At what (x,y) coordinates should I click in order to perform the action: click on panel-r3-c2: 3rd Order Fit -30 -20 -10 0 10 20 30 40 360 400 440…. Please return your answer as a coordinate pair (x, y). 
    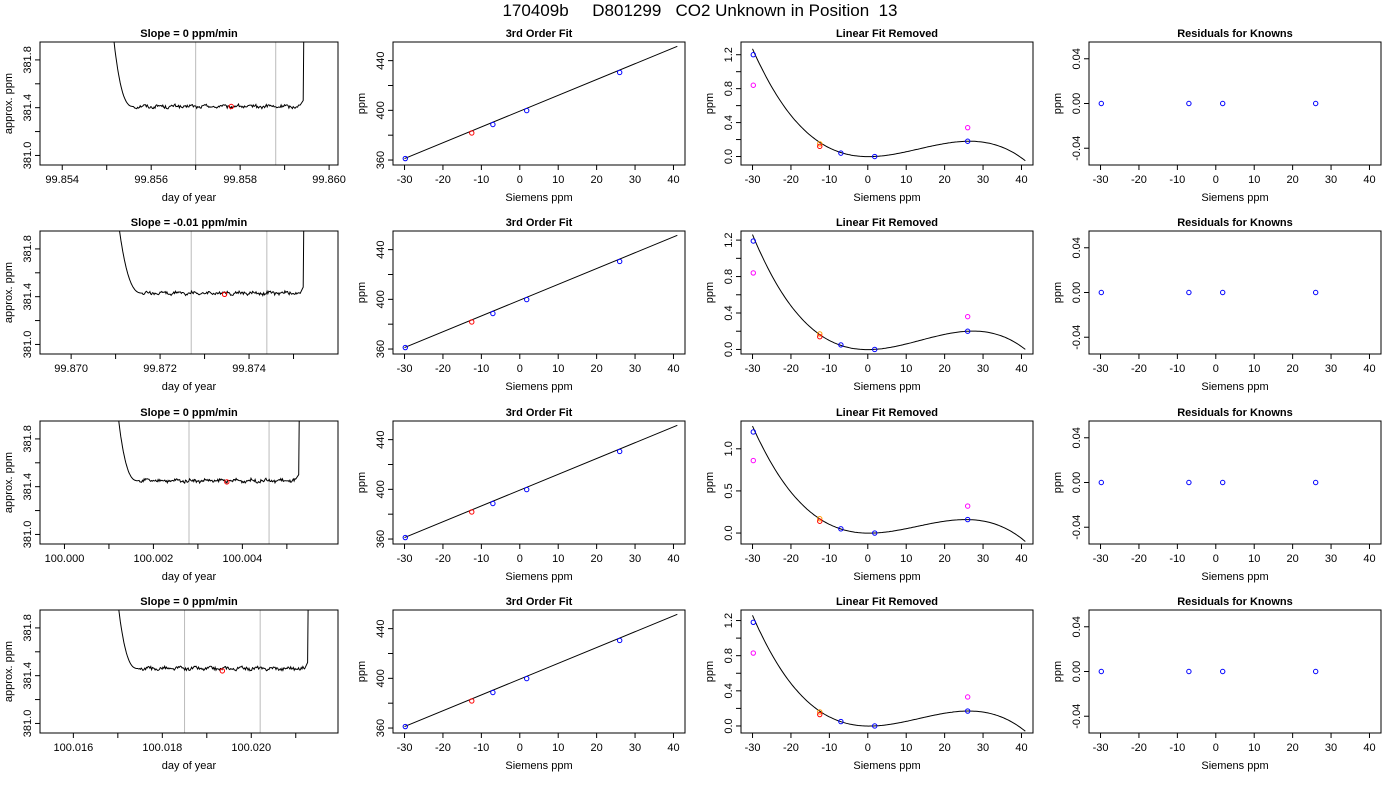
    Looking at the image, I should click on (521, 495).